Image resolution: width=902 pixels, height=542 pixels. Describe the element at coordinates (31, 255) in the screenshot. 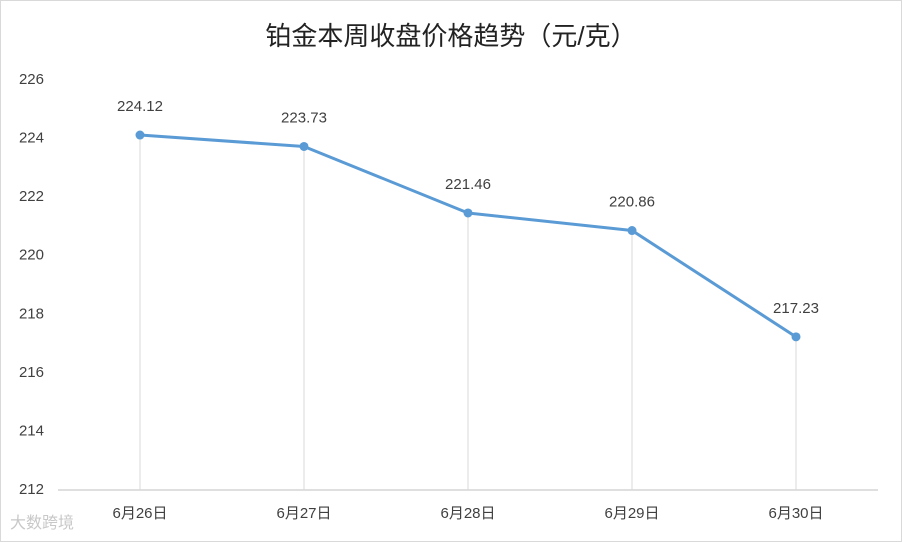

I see `y-tick-label: 220` at that location.